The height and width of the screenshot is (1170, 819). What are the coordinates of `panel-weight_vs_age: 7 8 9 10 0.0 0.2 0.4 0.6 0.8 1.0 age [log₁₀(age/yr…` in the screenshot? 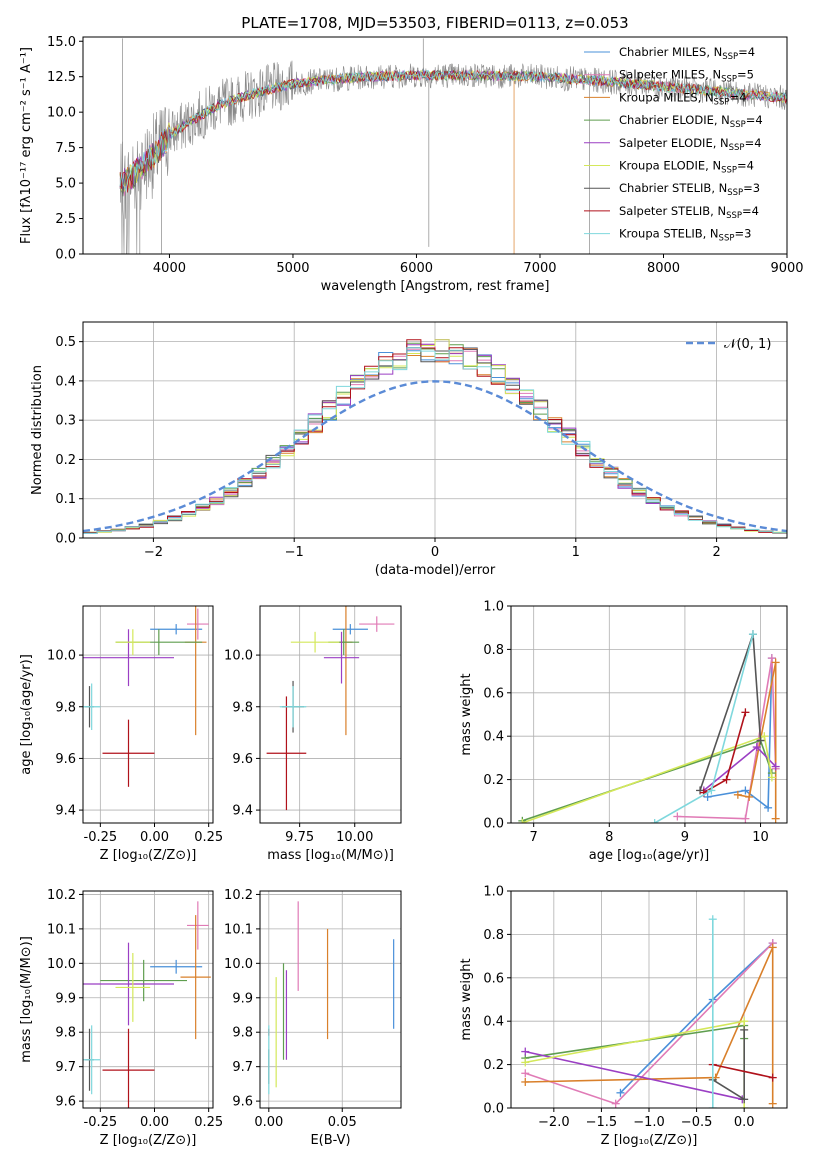 It's located at (623, 731).